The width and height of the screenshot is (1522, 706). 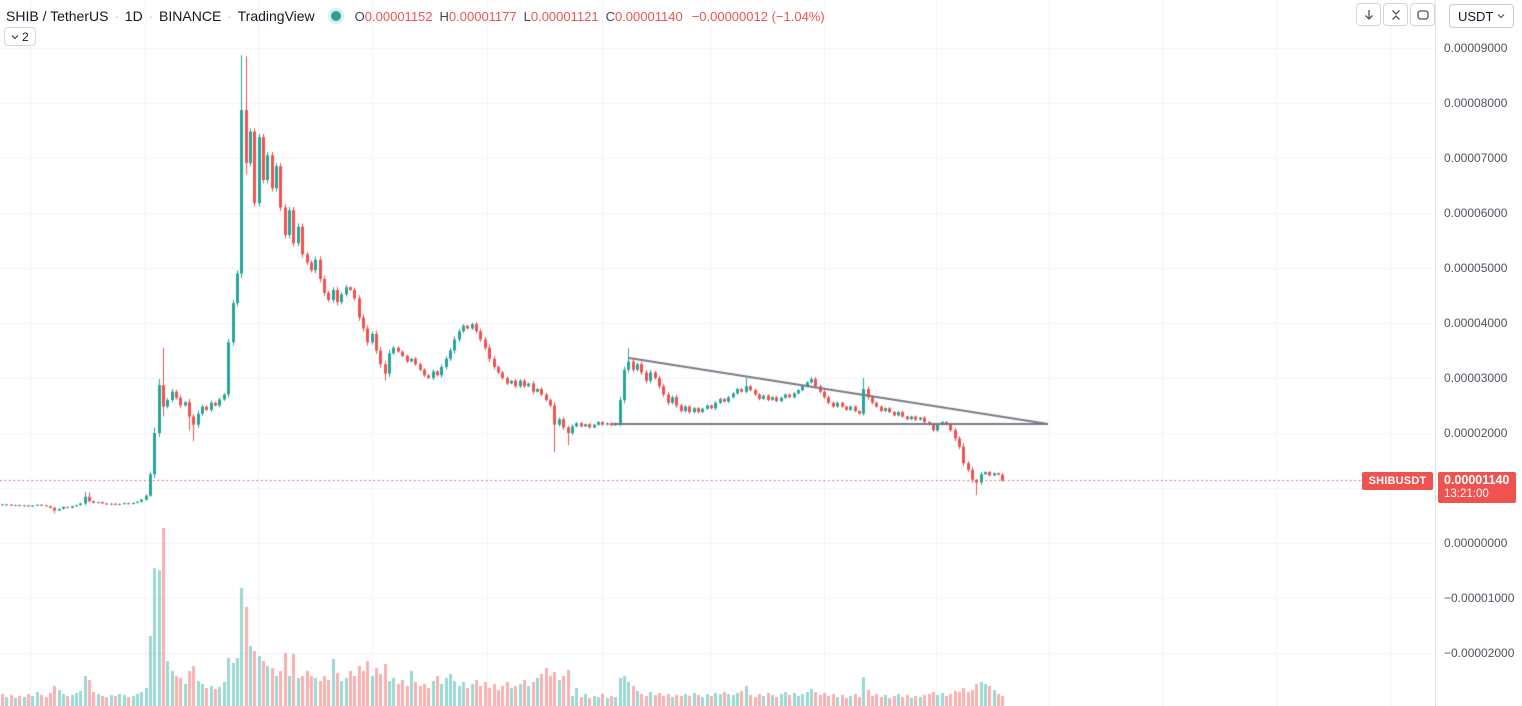 What do you see at coordinates (610, 16) in the screenshot?
I see `close-label: C` at bounding box center [610, 16].